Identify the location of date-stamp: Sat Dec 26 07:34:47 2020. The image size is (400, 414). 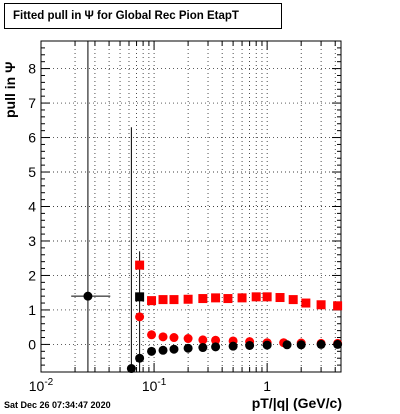
(57, 405).